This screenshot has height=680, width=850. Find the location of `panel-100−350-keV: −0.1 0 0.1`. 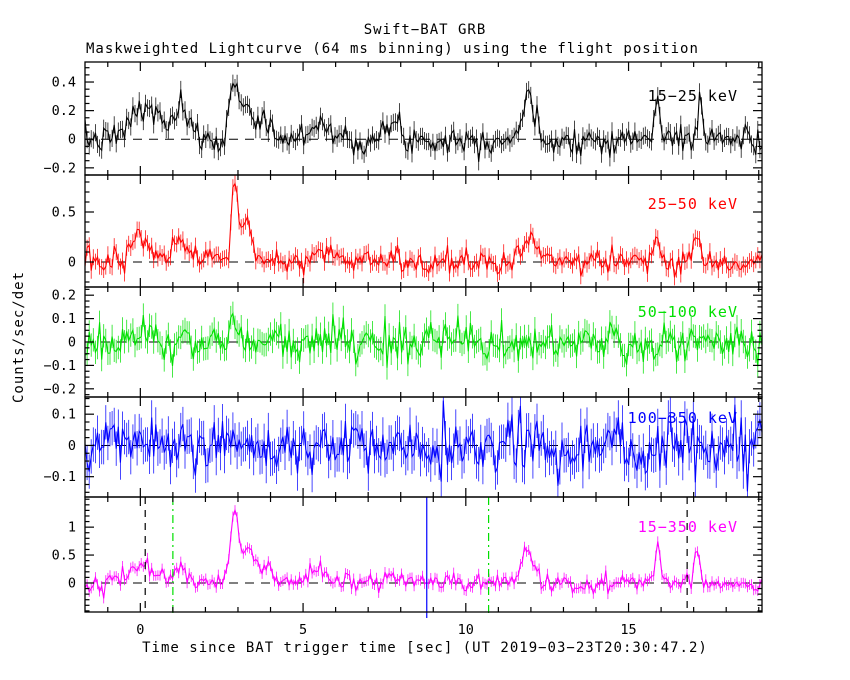

panel-100−350-keV: −0.1 0 0.1 is located at coordinates (403, 447).